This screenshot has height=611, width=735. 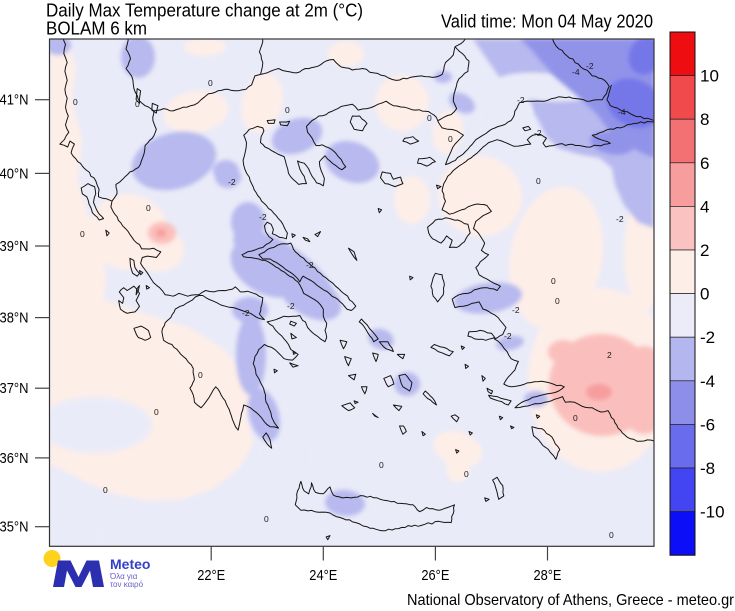 I want to click on svg-text: 8, so click(x=704, y=119).